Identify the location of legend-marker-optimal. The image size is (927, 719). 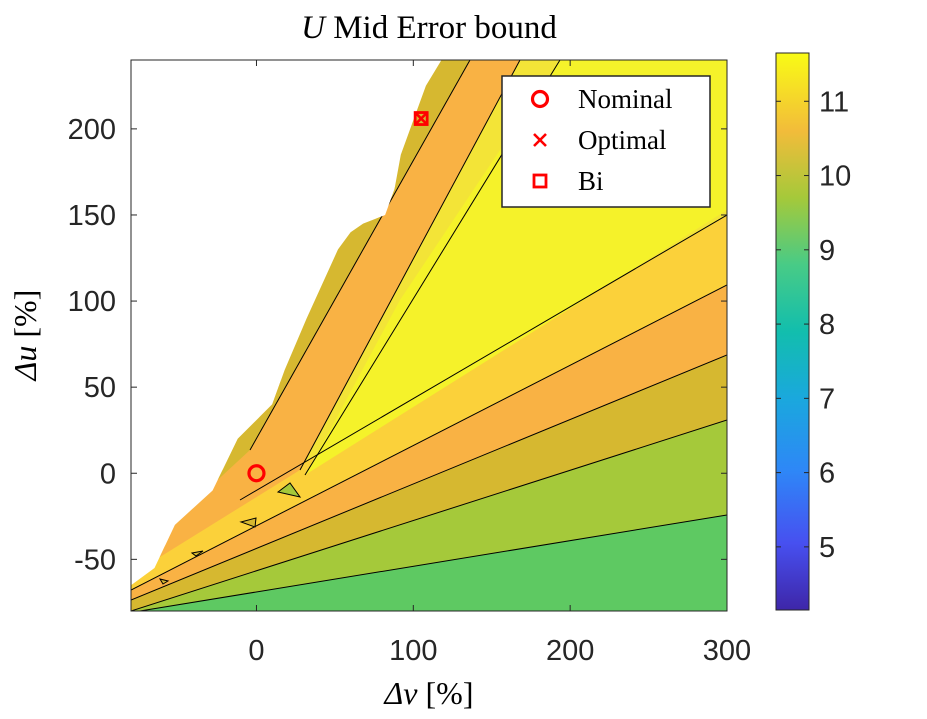
(540, 140).